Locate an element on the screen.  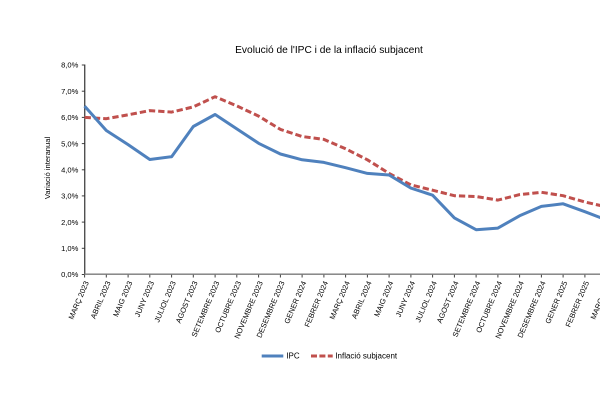
svg-text: 8,0% is located at coordinates (70, 65).